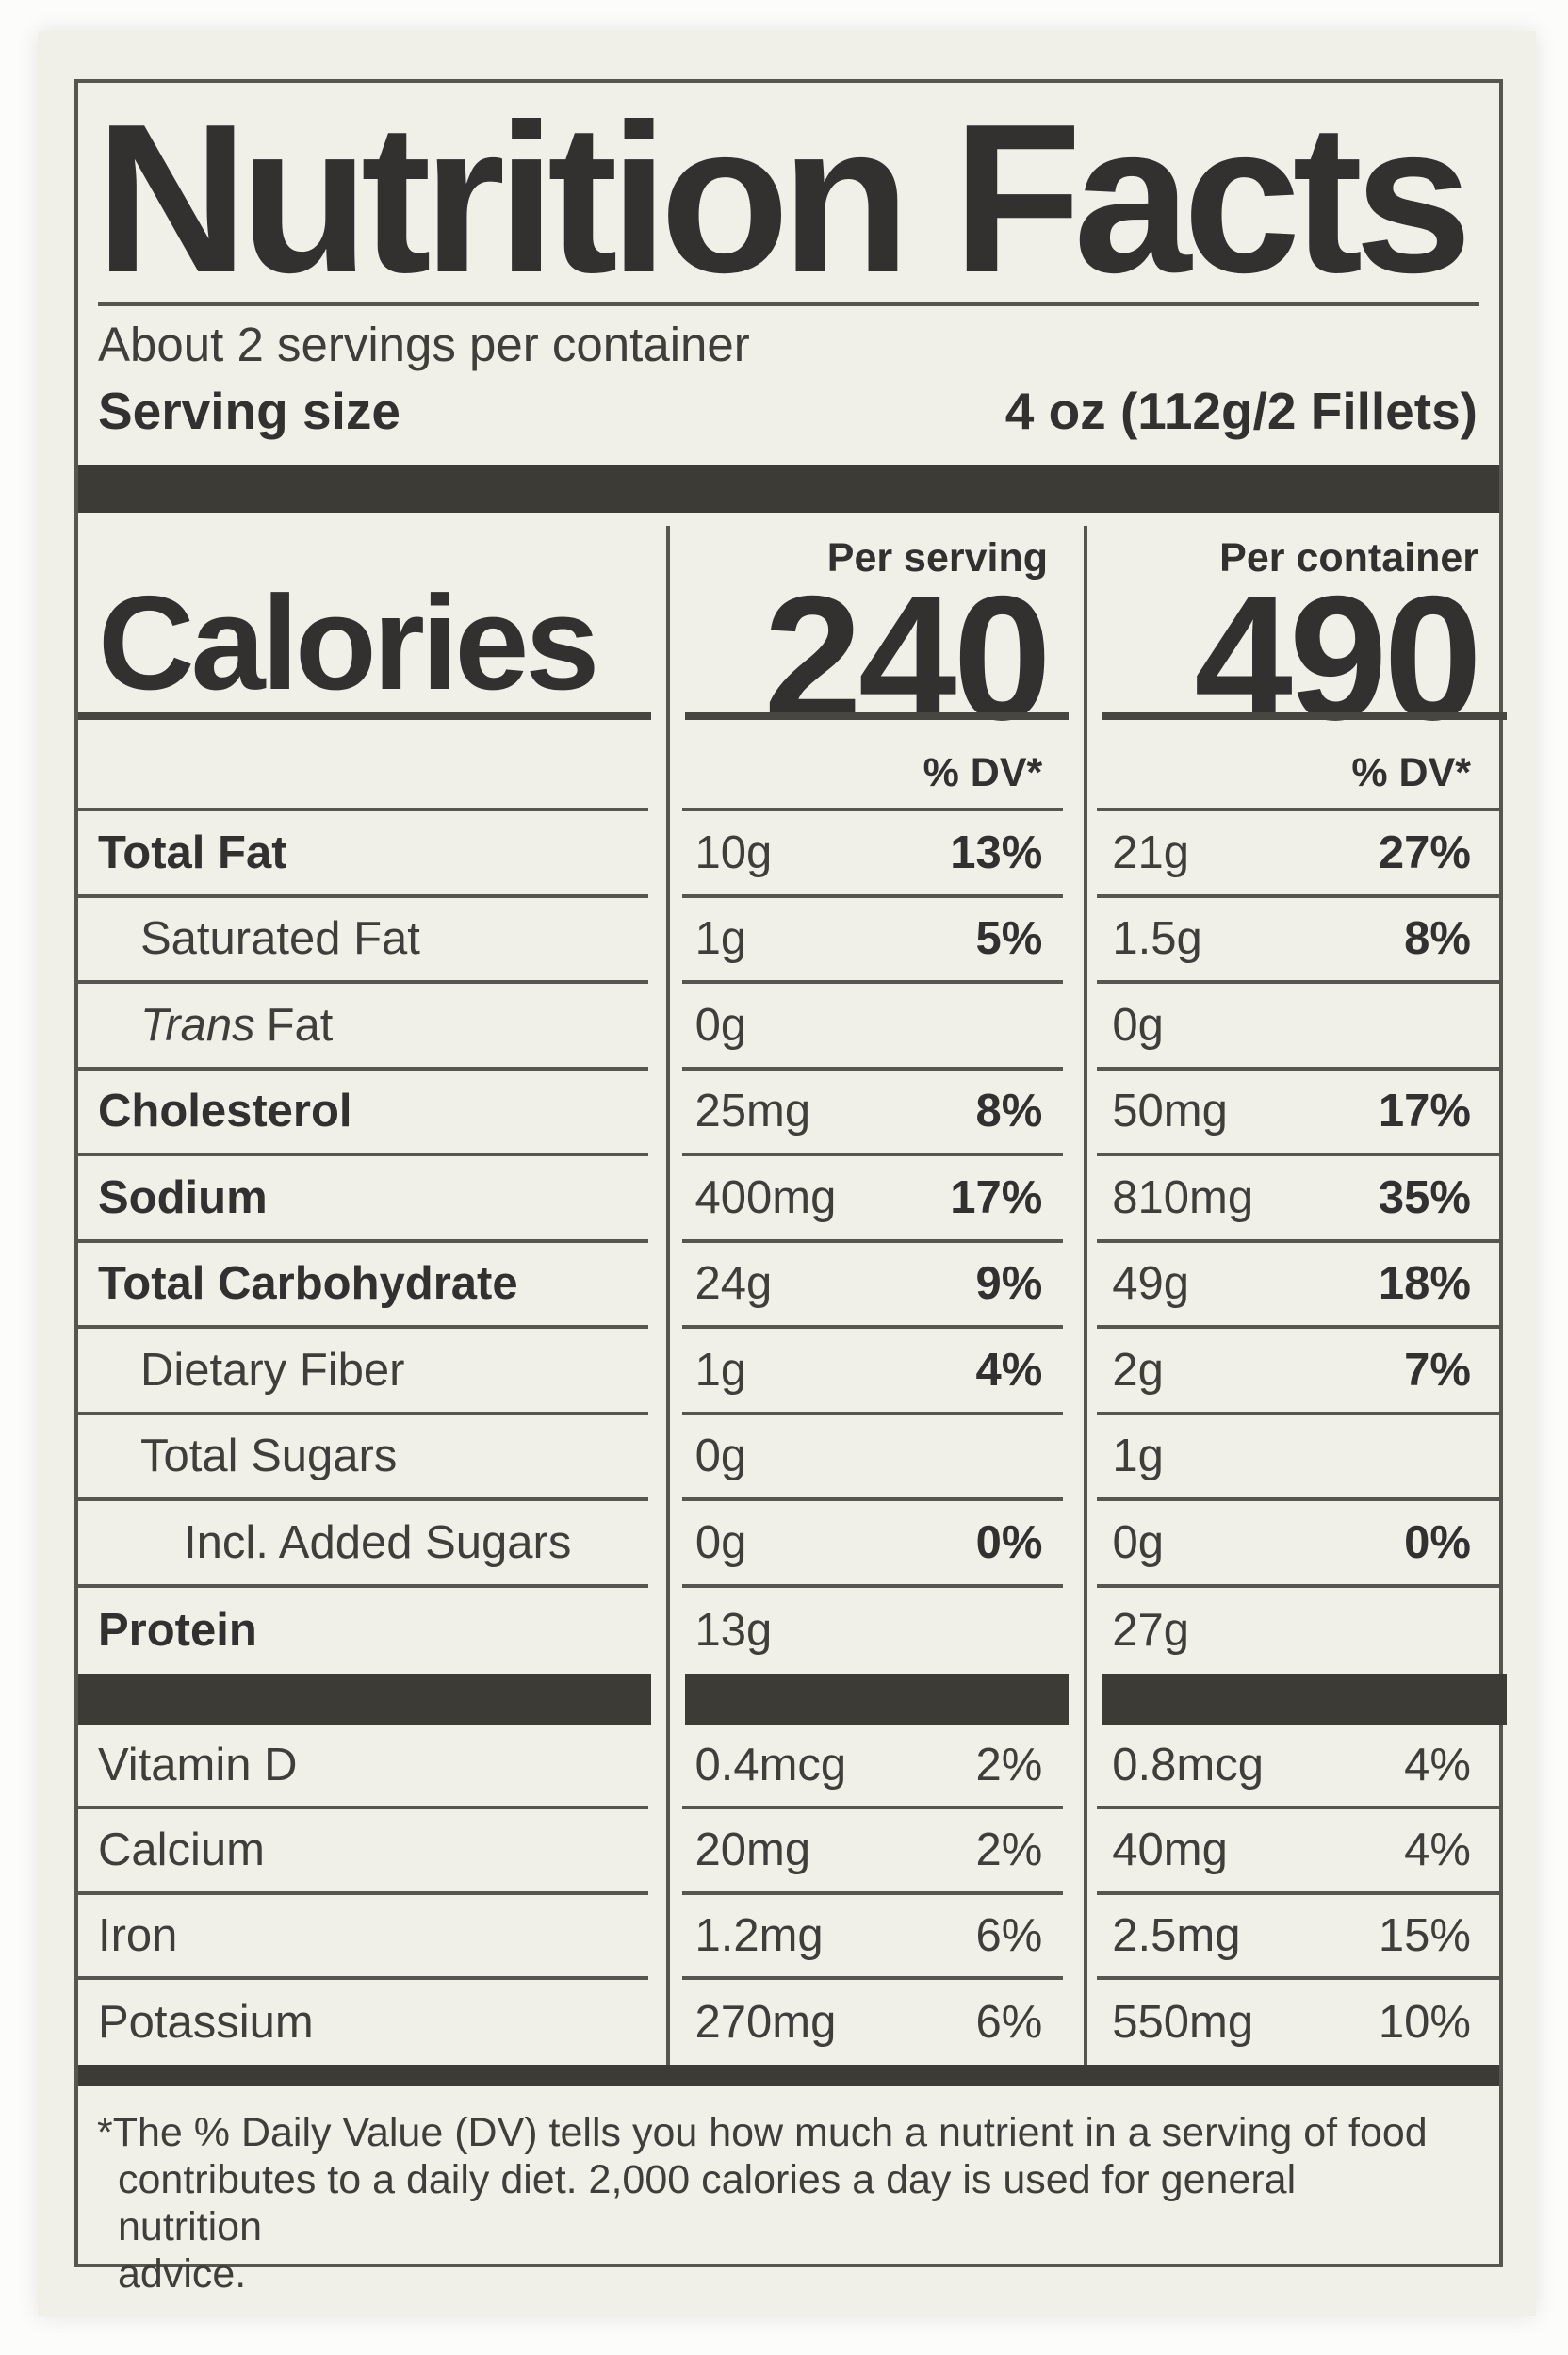 The height and width of the screenshot is (2355, 1568). I want to click on nutrient-row-calcium: Calcium 20mg 2% 40mg 4%, so click(788, 1852).